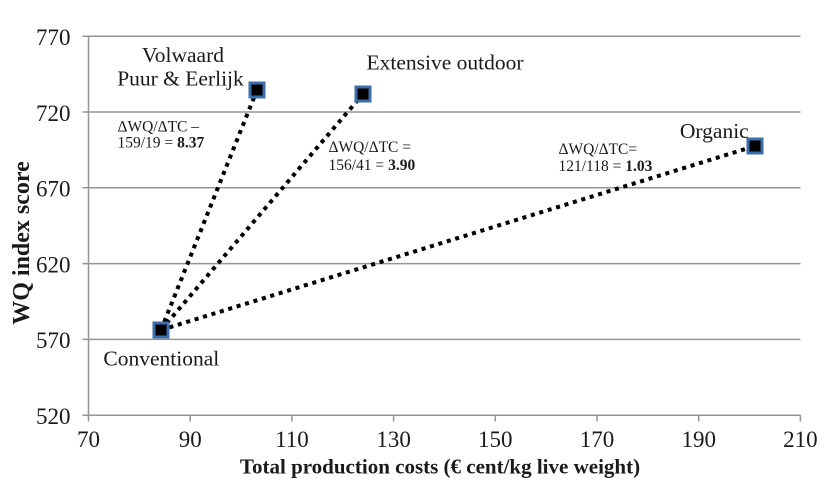 The height and width of the screenshot is (496, 840). What do you see at coordinates (88, 439) in the screenshot?
I see `svg-text: 70` at bounding box center [88, 439].